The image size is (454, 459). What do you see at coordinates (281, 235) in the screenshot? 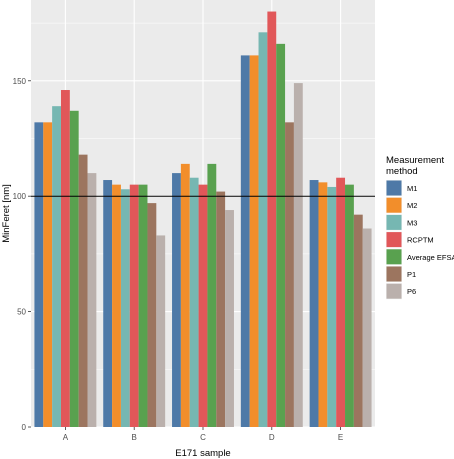
I see `bar-average-efsa-d` at bounding box center [281, 235].